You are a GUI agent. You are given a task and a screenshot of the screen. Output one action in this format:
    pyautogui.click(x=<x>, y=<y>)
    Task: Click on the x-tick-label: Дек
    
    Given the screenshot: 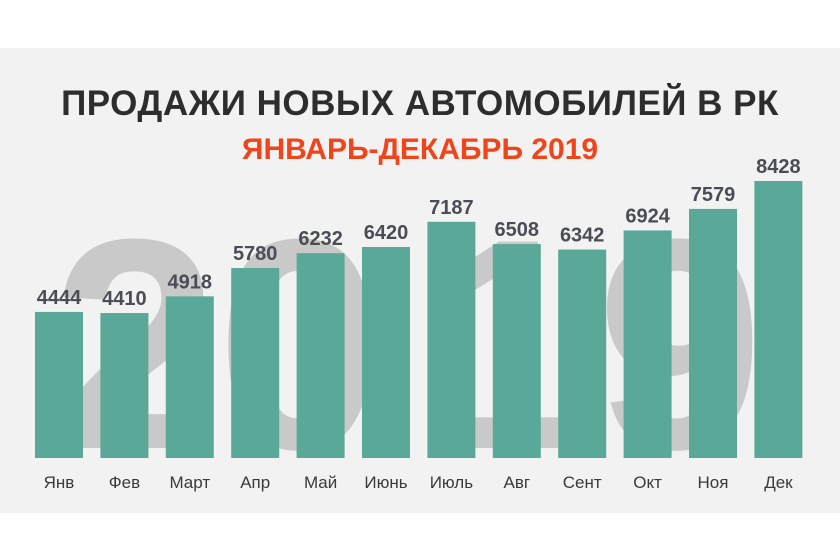 What is the action you would take?
    pyautogui.click(x=778, y=482)
    